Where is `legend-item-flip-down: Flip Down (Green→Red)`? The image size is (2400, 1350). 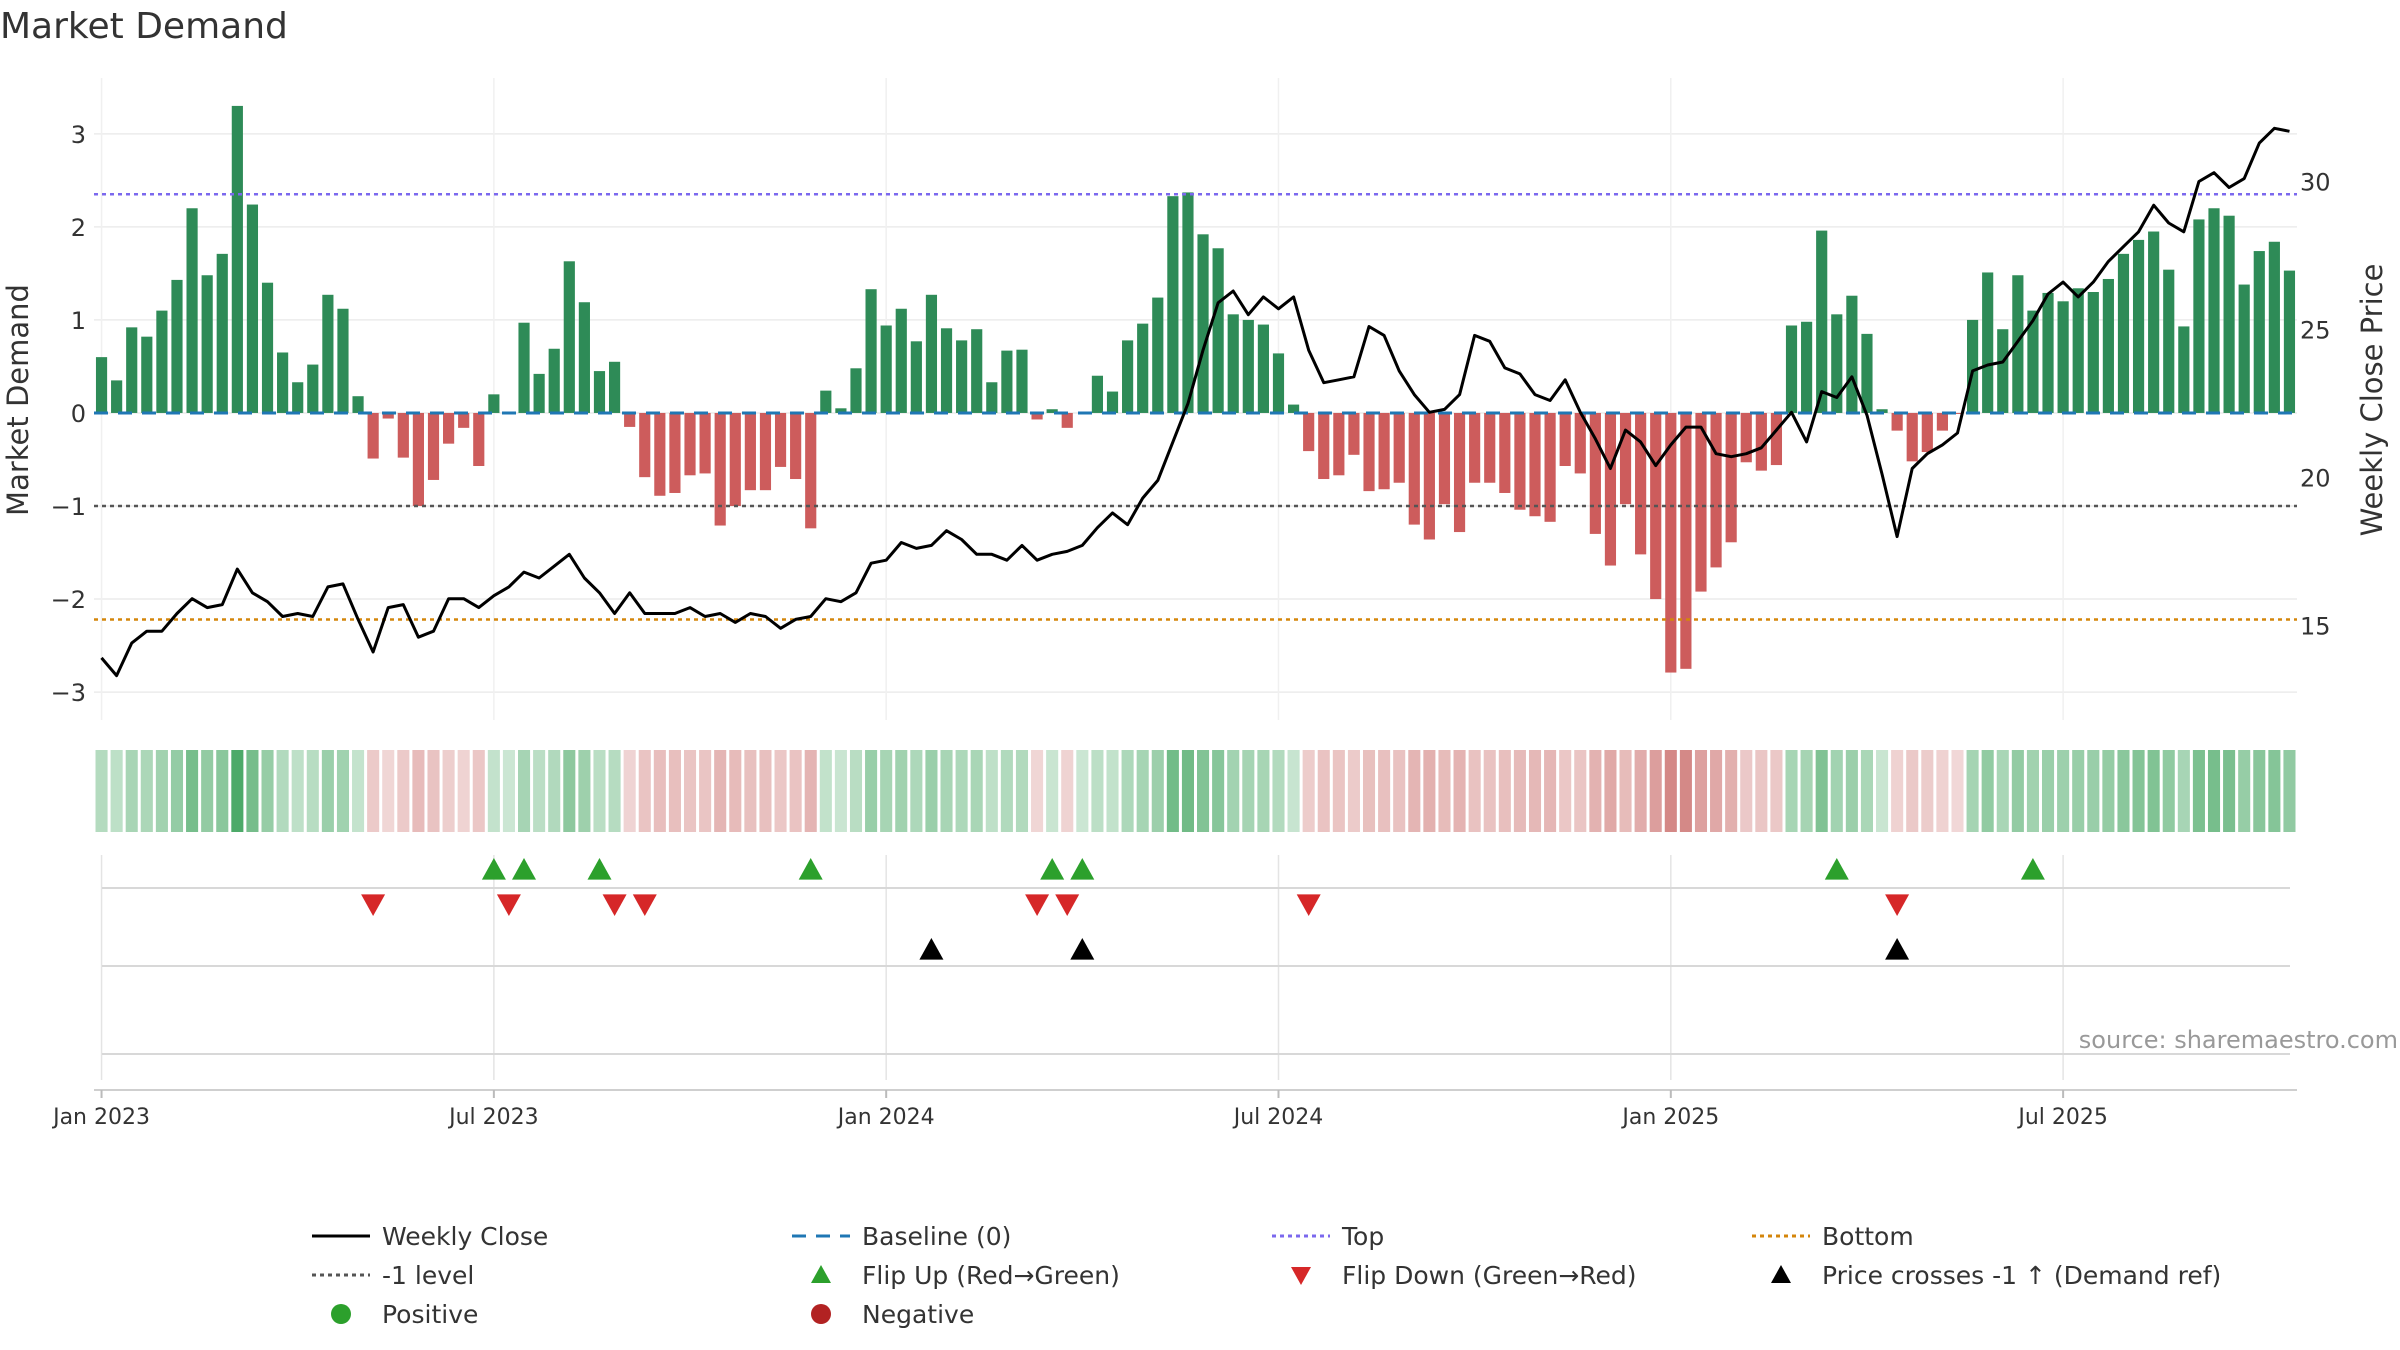 legend-item-flip-down: Flip Down (Green→Red) is located at coordinates (1453, 1275).